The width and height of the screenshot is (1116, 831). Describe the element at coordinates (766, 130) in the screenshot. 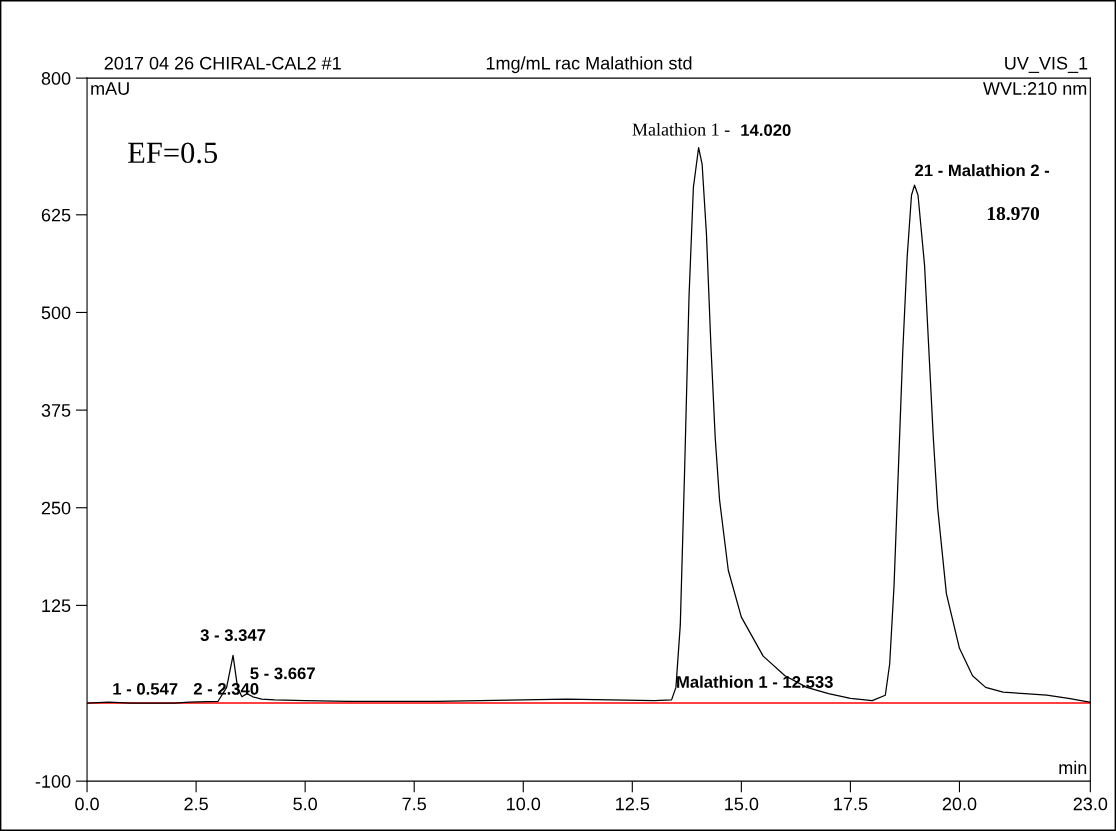

I see `annotation: 14.020` at that location.